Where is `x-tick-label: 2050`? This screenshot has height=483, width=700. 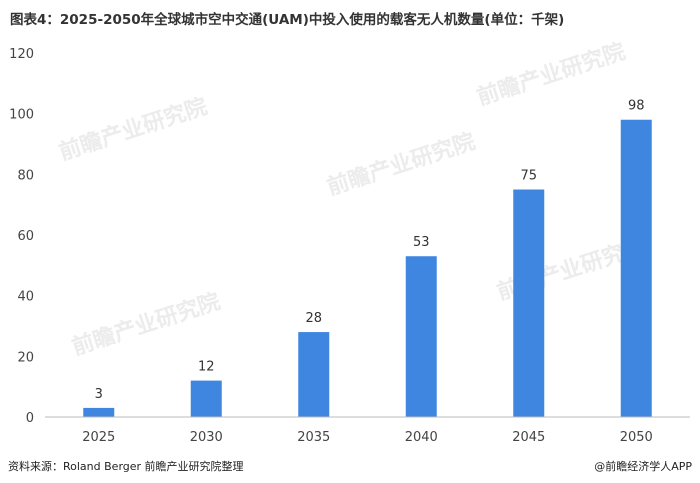 x-tick-label: 2050 is located at coordinates (636, 437).